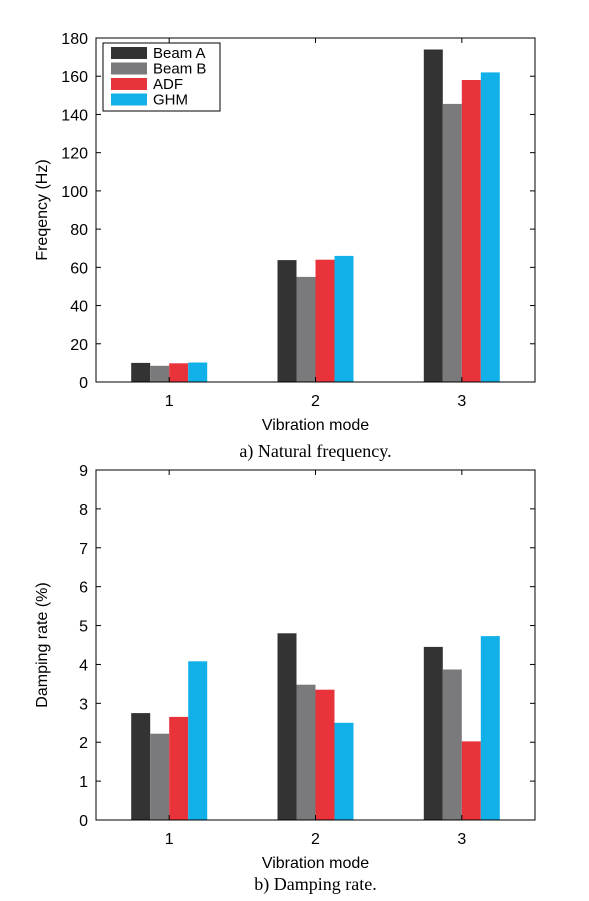 The width and height of the screenshot is (589, 901). Describe the element at coordinates (179, 53) in the screenshot. I see `legend-label: Beam A` at that location.